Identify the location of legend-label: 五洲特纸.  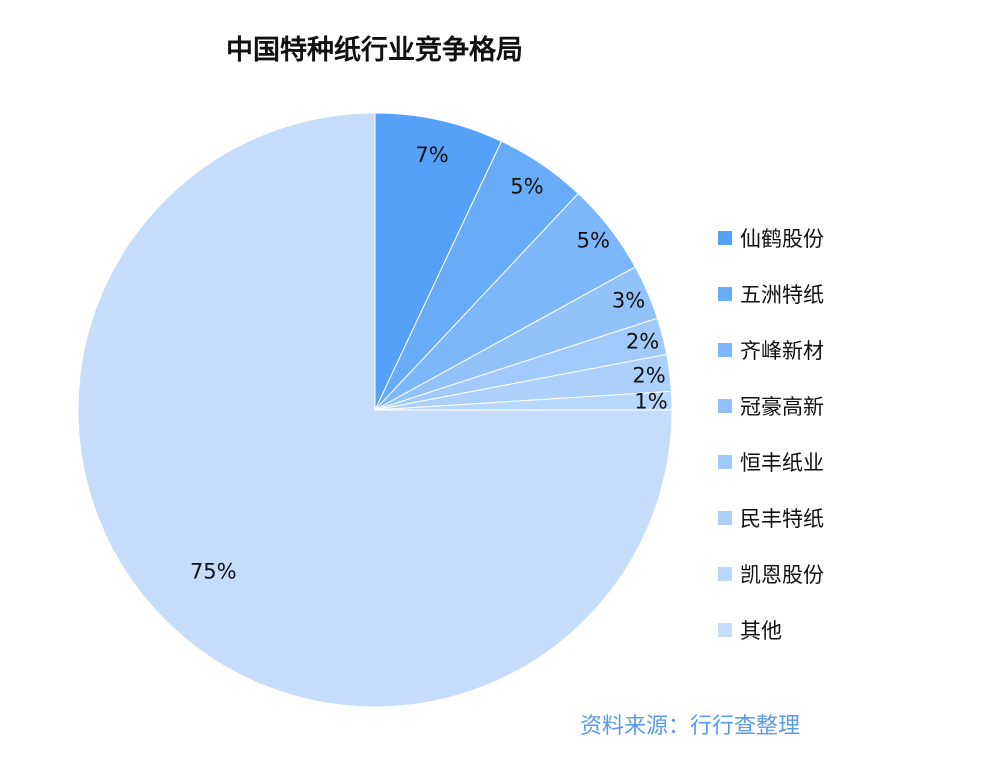
(782, 295).